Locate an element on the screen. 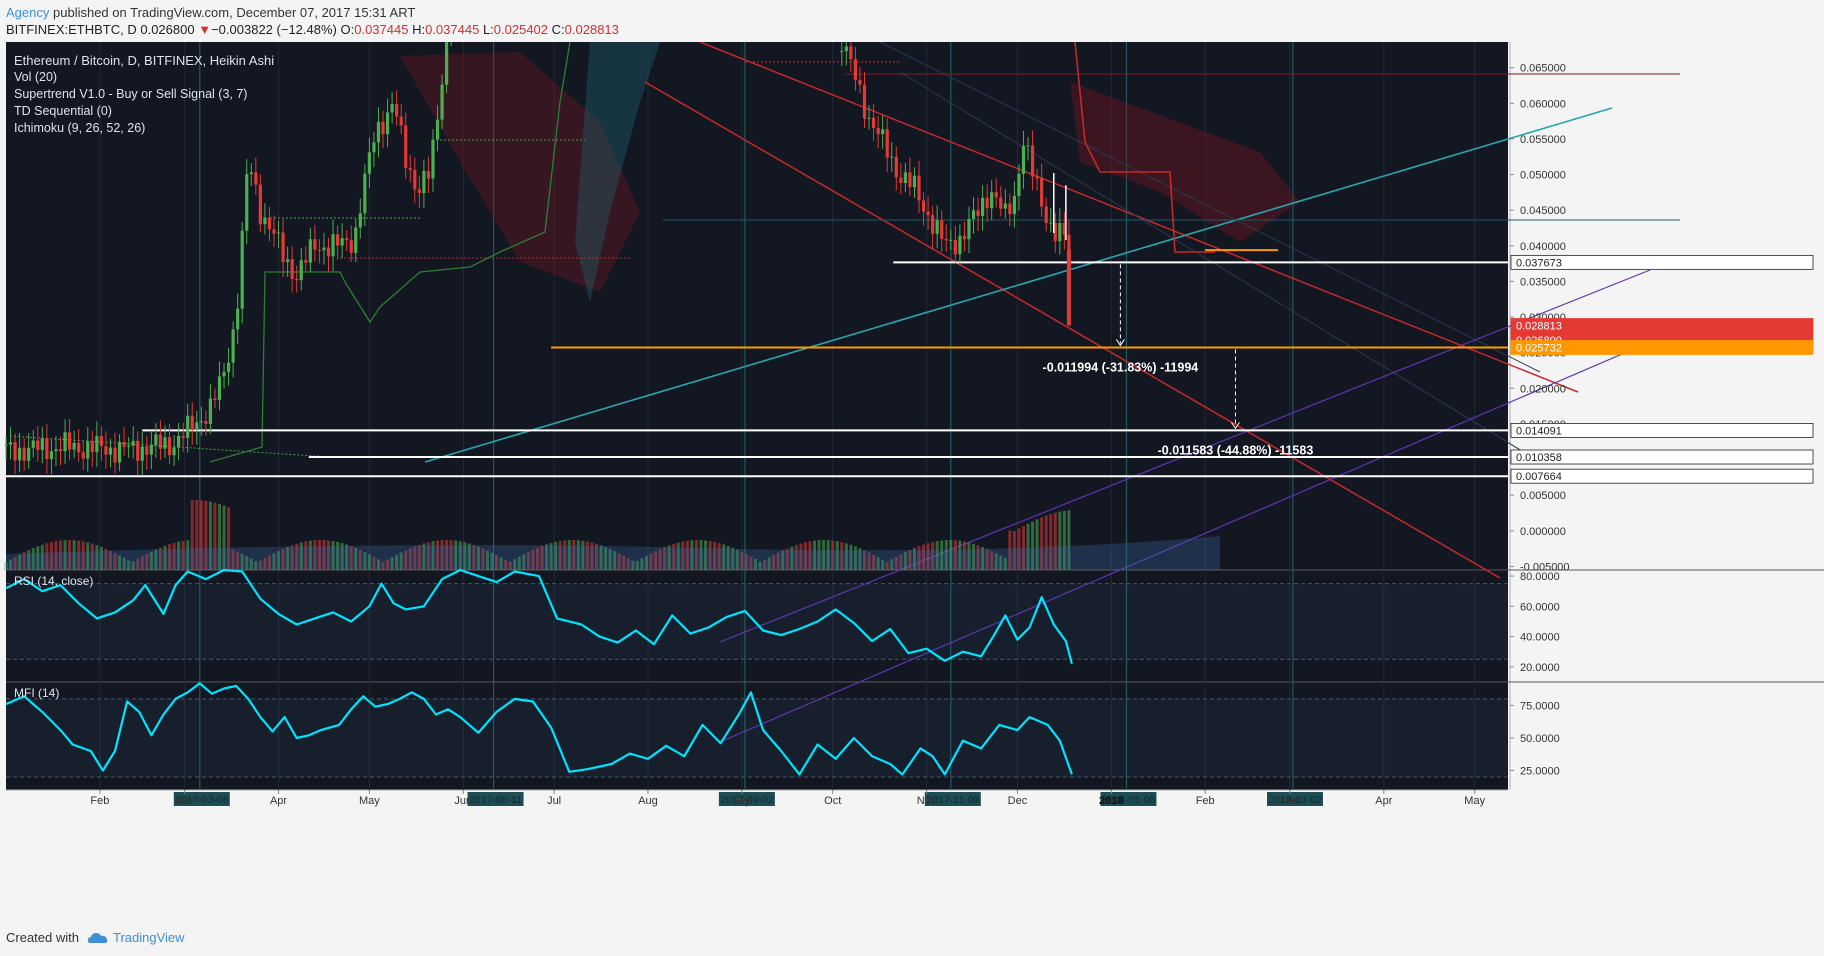  ichimoku-cloud is located at coordinates (1185, 162).